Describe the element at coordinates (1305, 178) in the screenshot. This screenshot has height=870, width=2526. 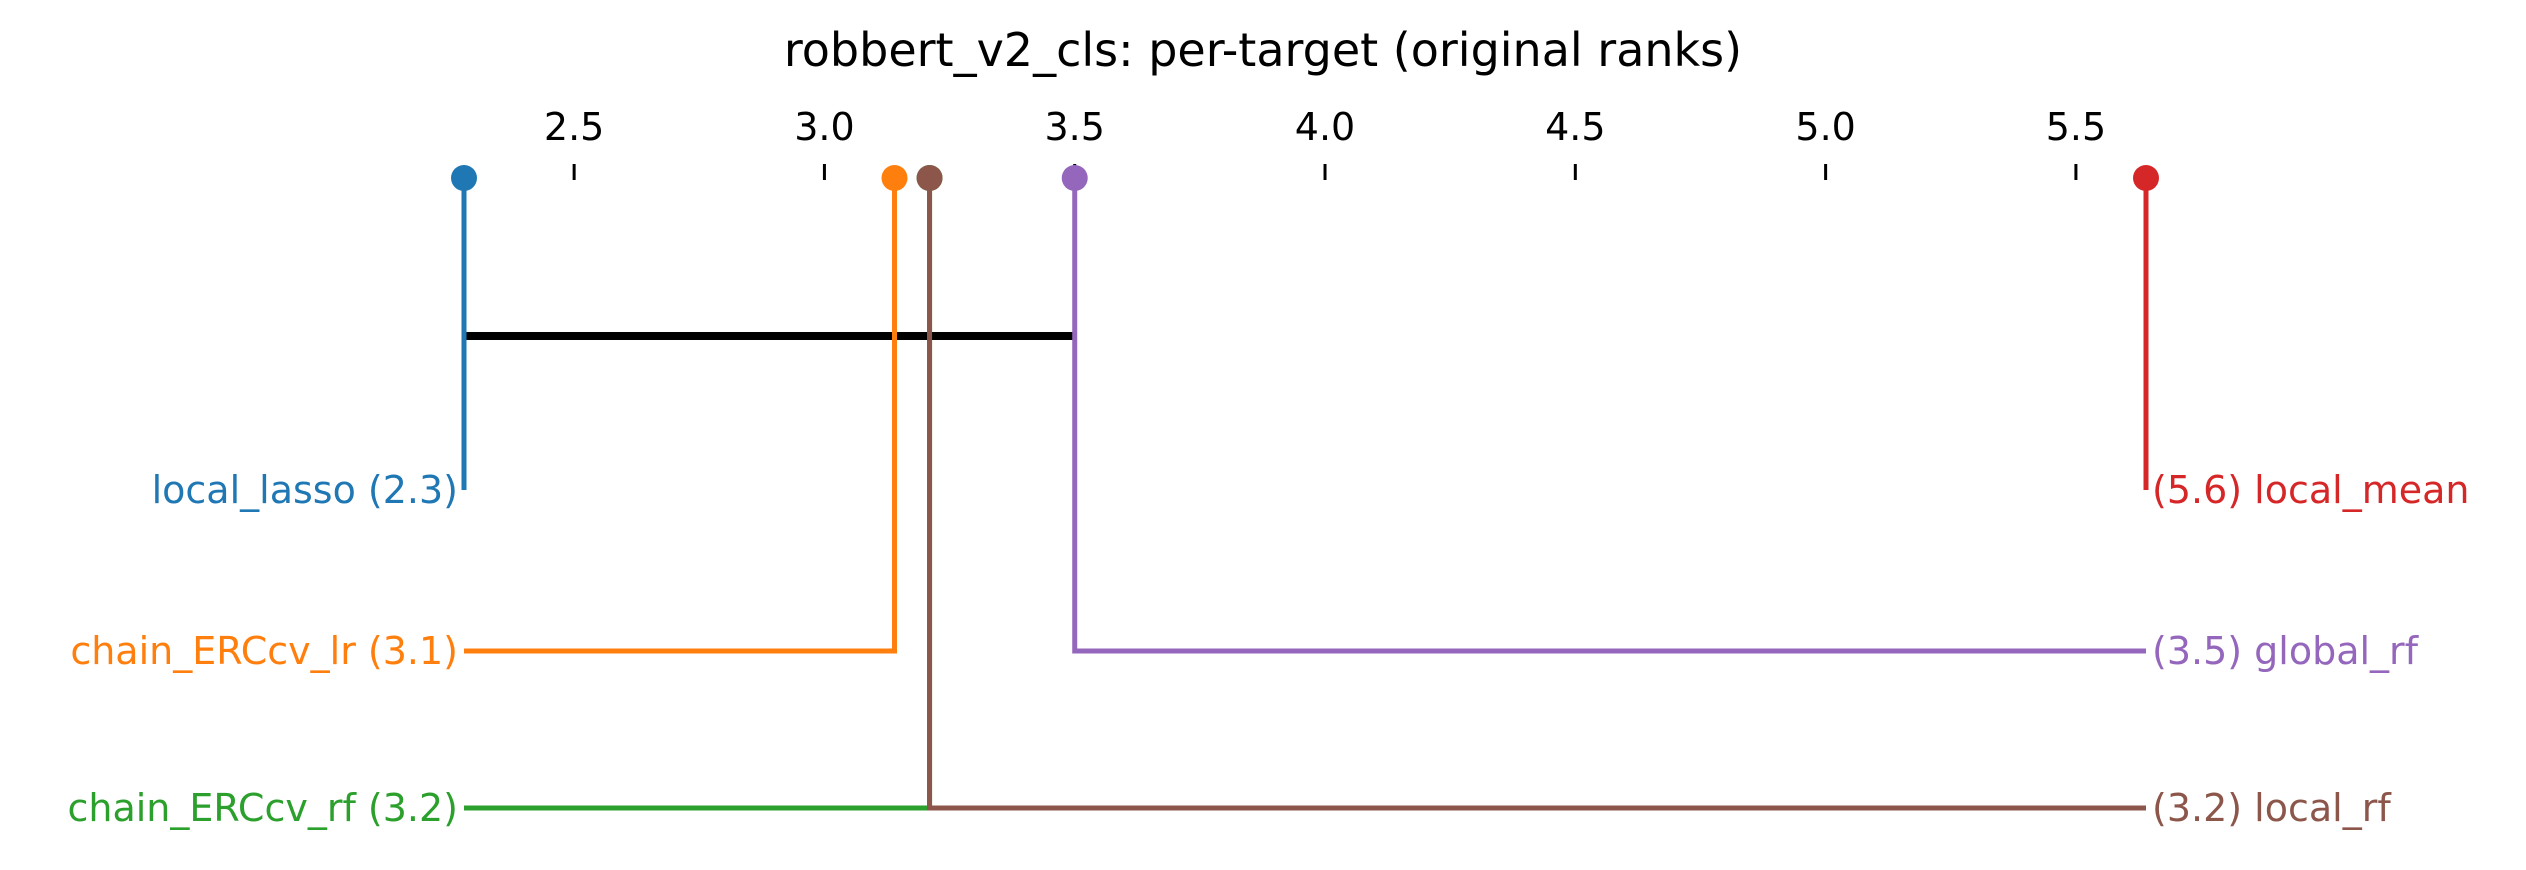
I see `rank-markers` at that location.